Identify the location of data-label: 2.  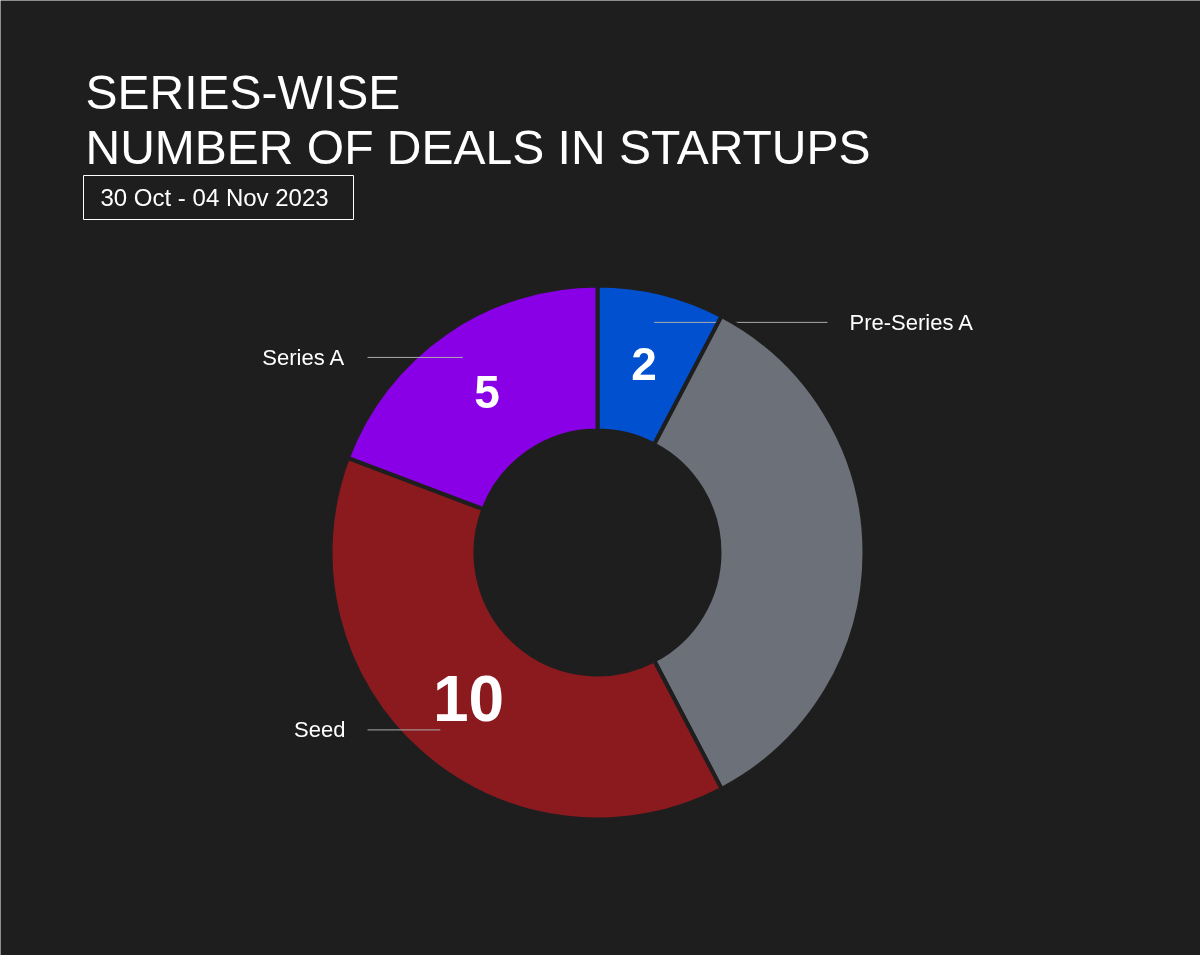
(644, 363).